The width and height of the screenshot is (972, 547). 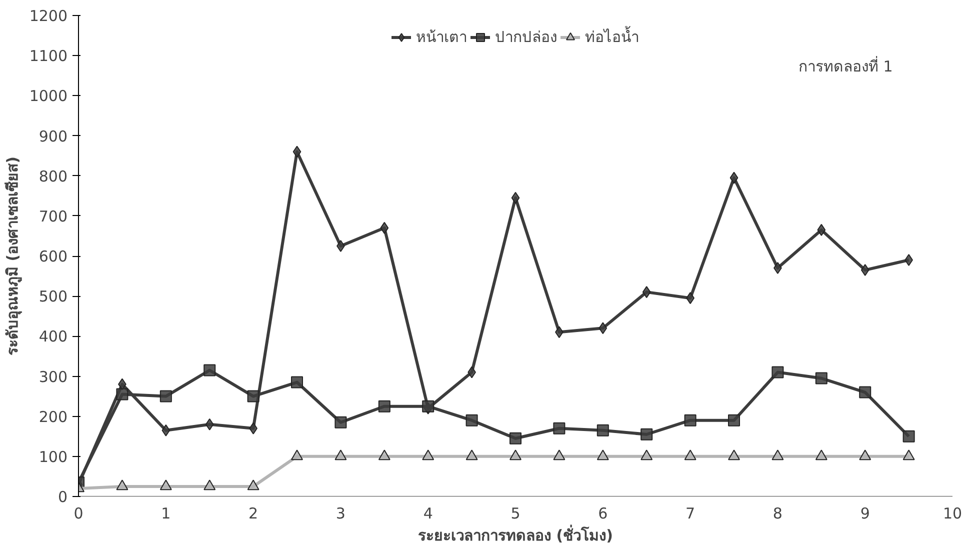 I want to click on x-tick-label: 0, so click(x=79, y=513).